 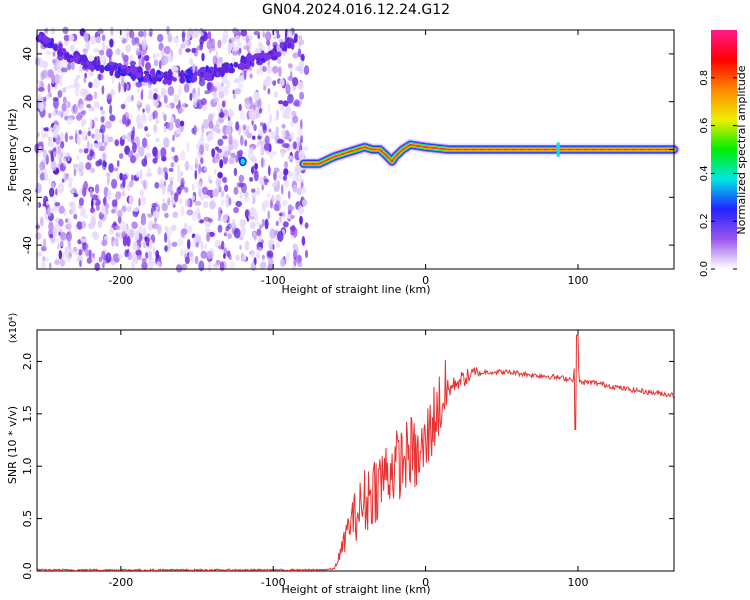 What do you see at coordinates (13, 328) in the screenshot?
I see `snr-scale-label: (x10⁴)` at bounding box center [13, 328].